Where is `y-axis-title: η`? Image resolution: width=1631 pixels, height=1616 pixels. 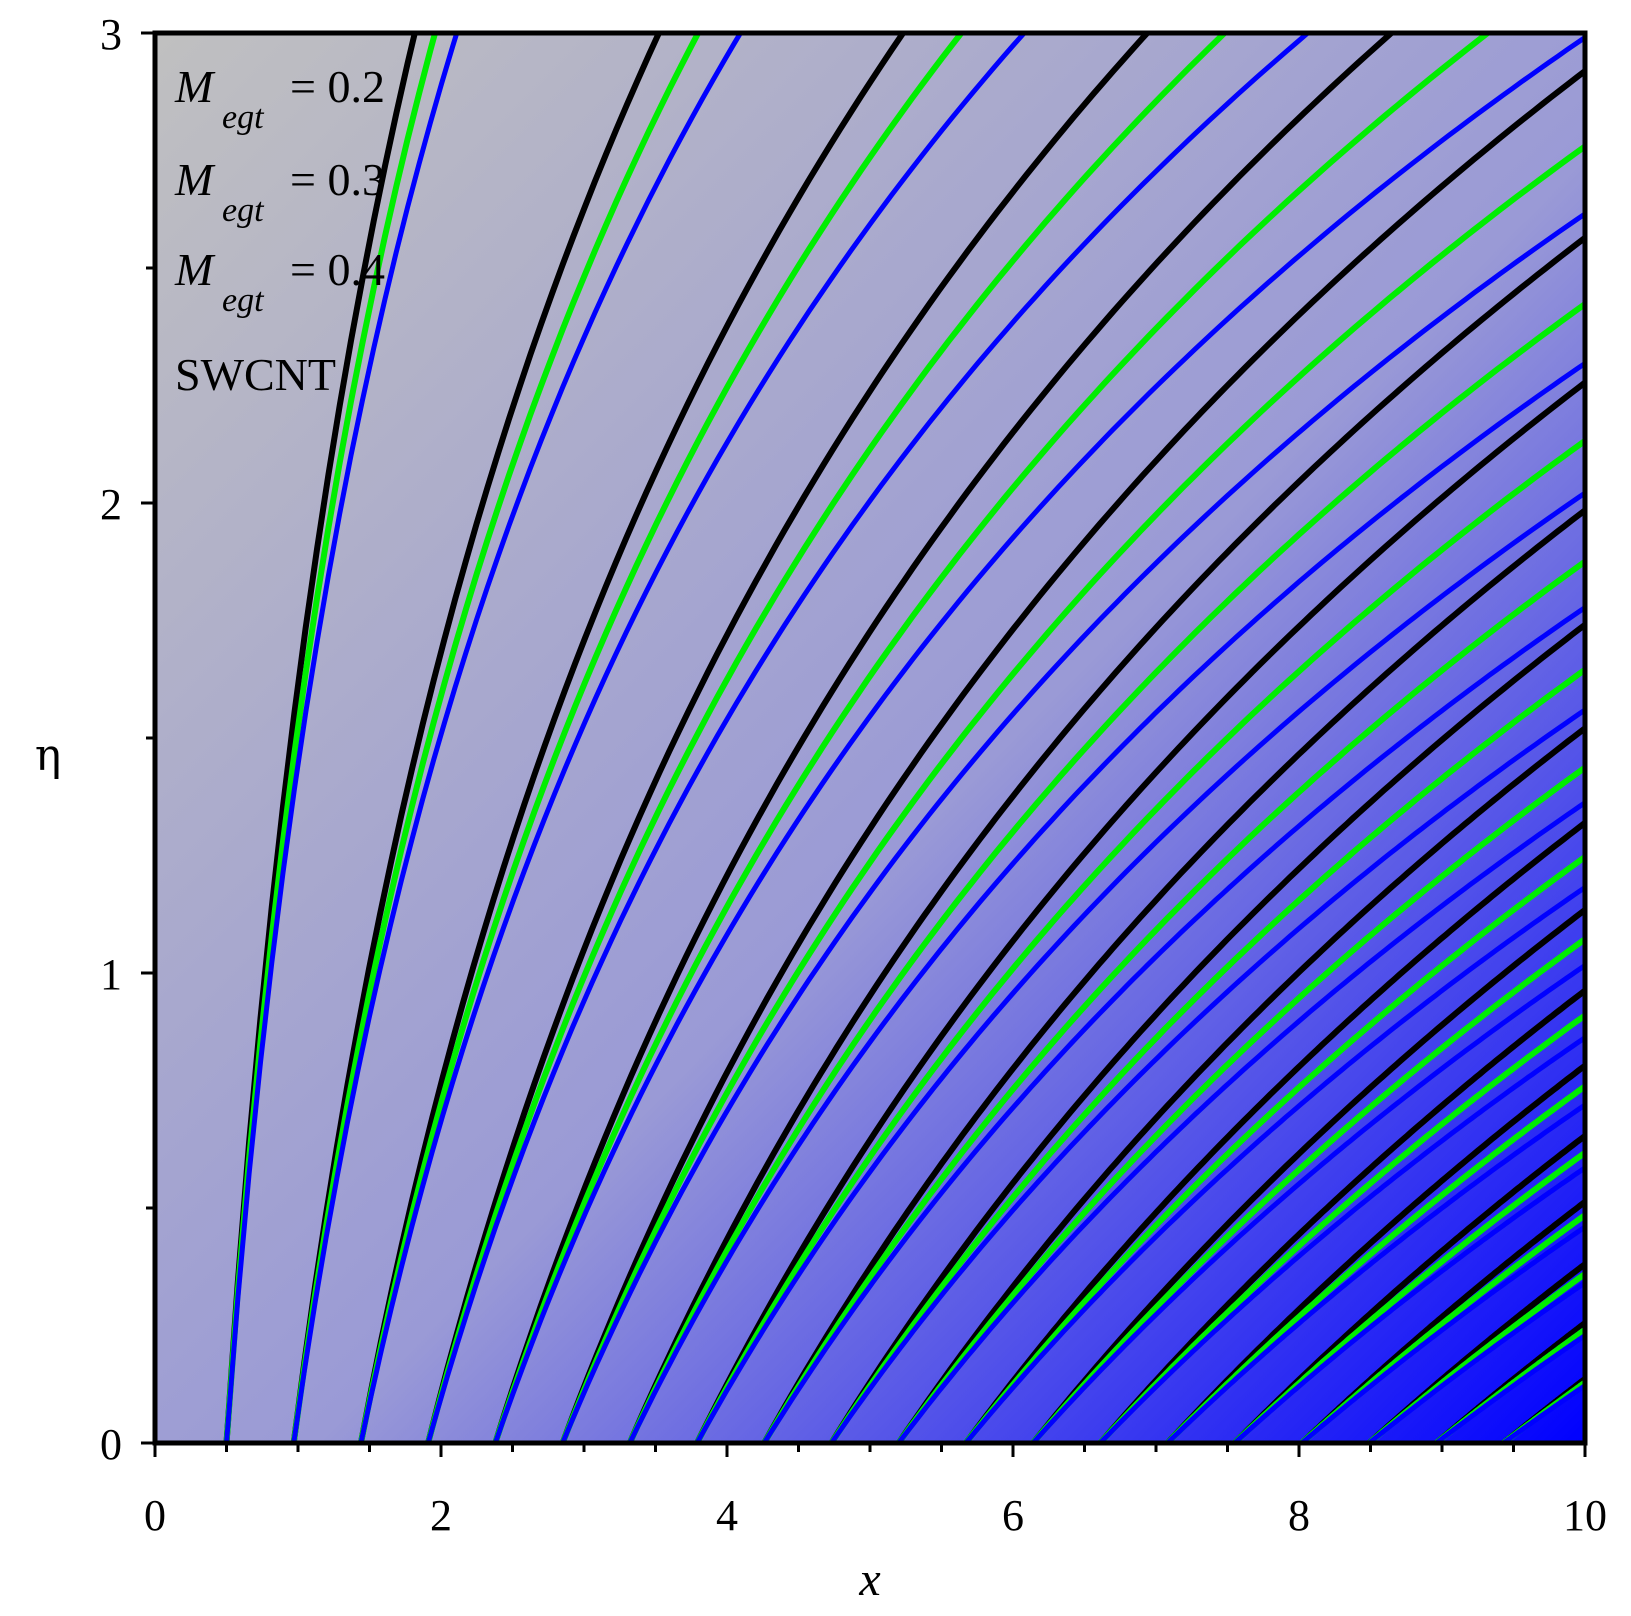 y-axis-title: η is located at coordinates (48, 755).